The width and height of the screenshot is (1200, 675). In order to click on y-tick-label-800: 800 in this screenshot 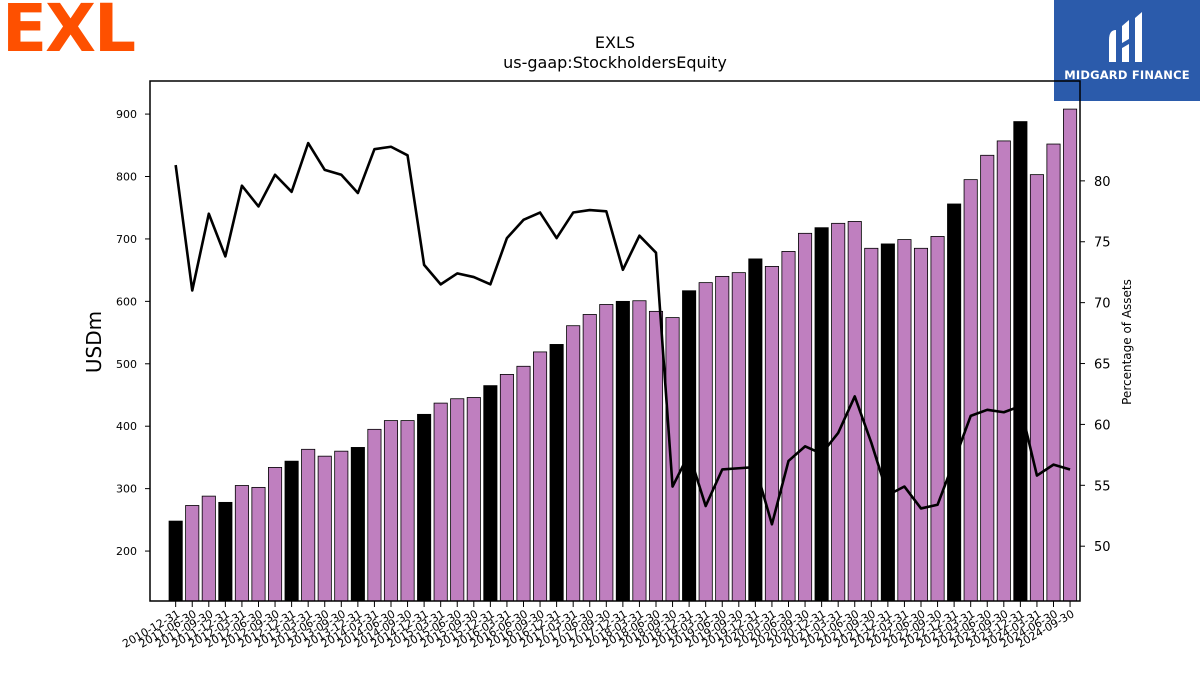, I will do `click(126, 177)`.